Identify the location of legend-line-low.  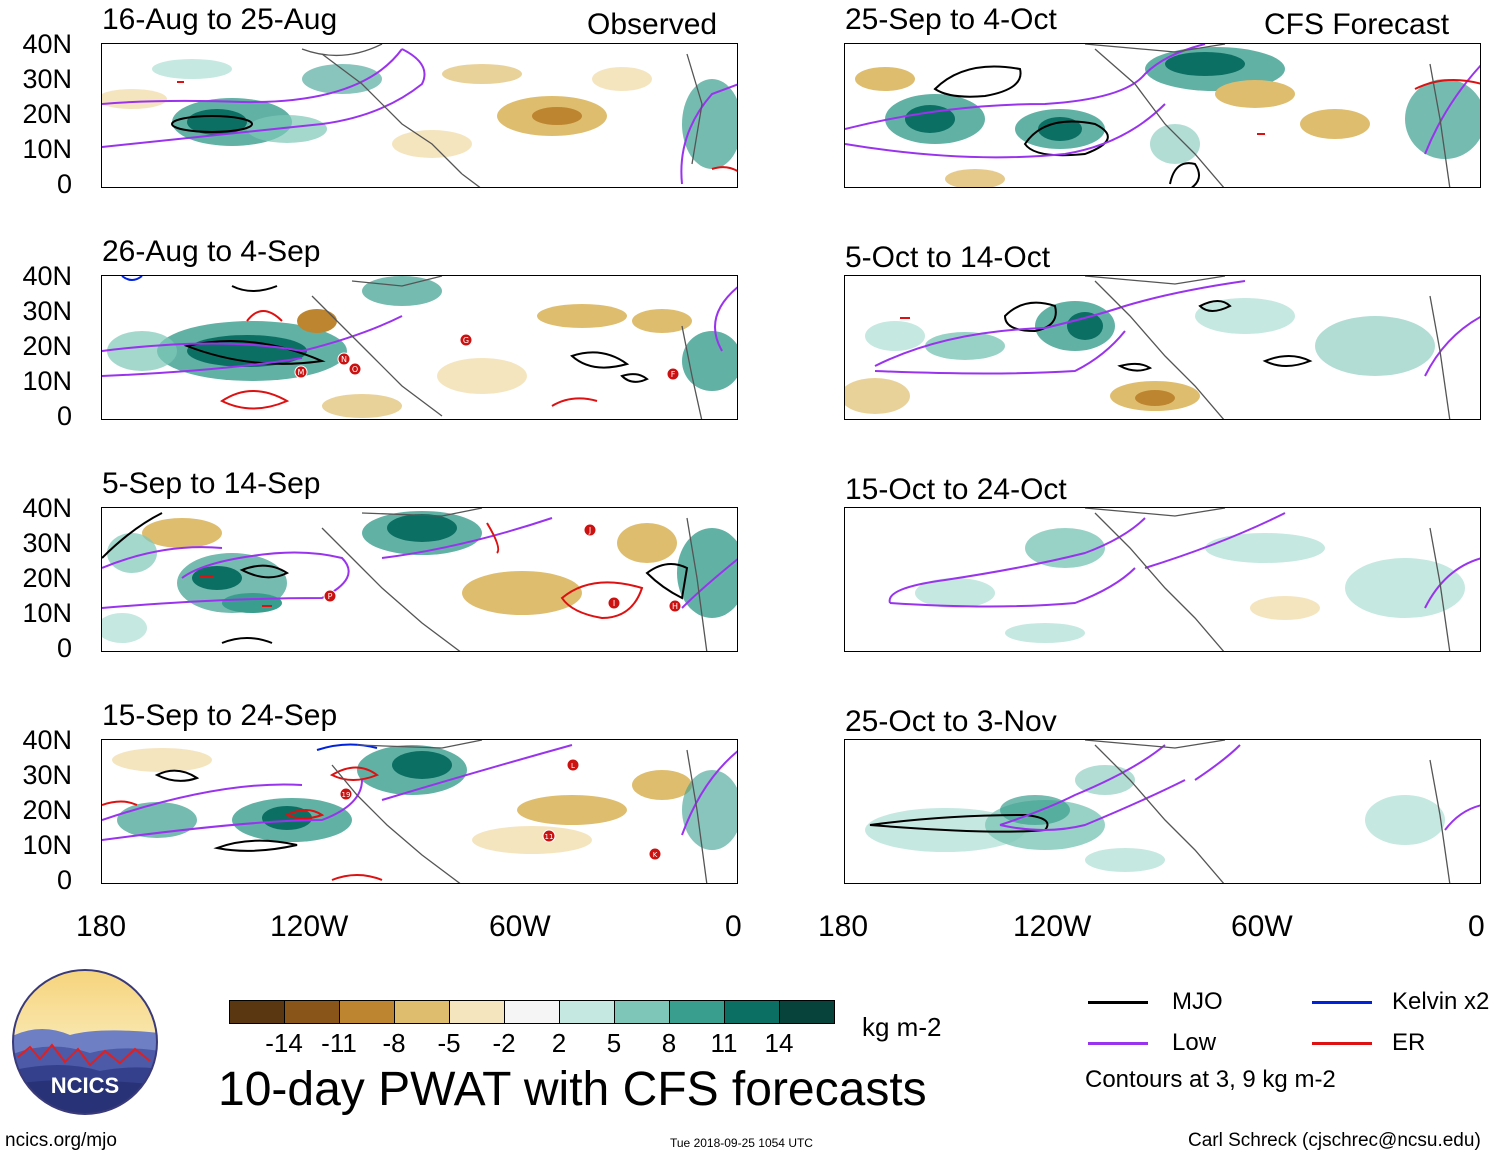
(1118, 1043).